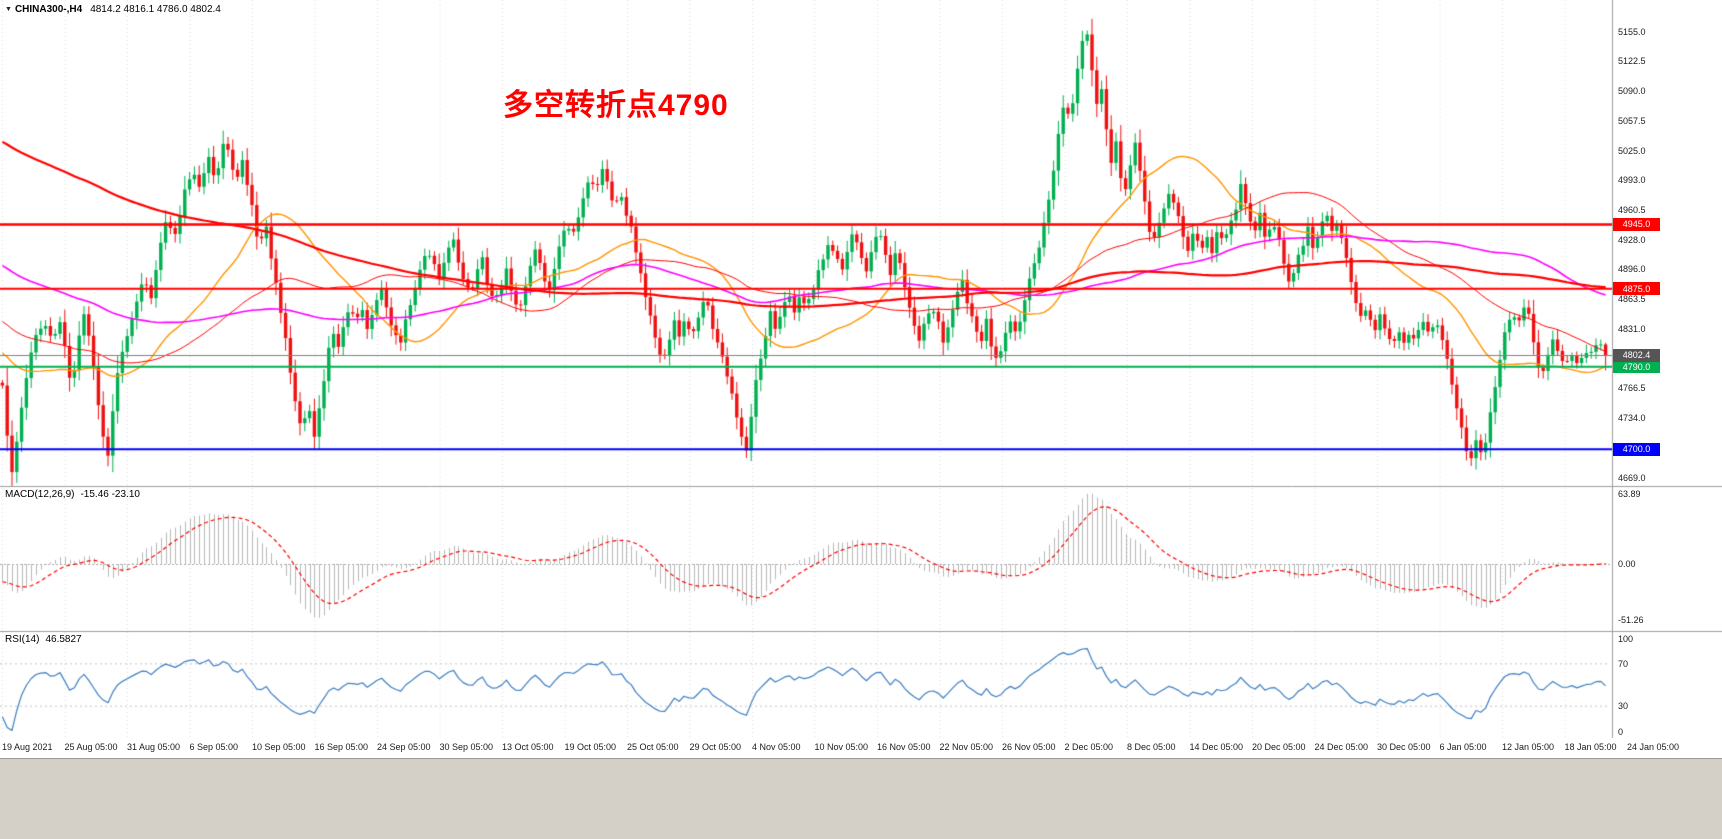 Image resolution: width=1722 pixels, height=839 pixels. I want to click on time-axis-label: 10 Sep 05:00, so click(279, 747).